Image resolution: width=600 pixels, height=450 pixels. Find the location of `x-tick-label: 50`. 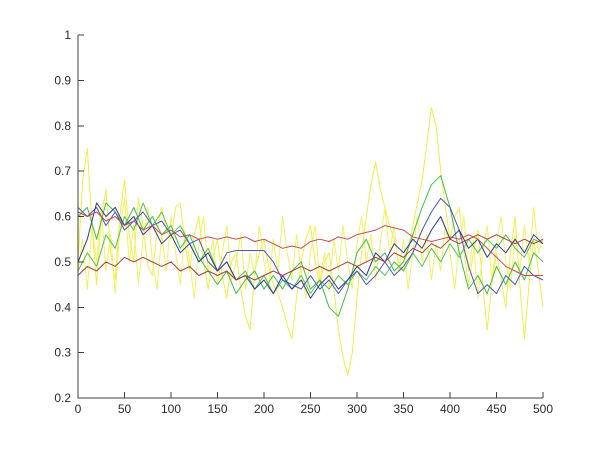

x-tick-label: 50 is located at coordinates (125, 409).